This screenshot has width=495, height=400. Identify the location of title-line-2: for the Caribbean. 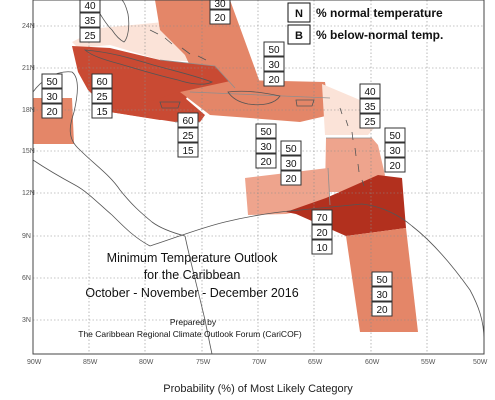
(192, 275).